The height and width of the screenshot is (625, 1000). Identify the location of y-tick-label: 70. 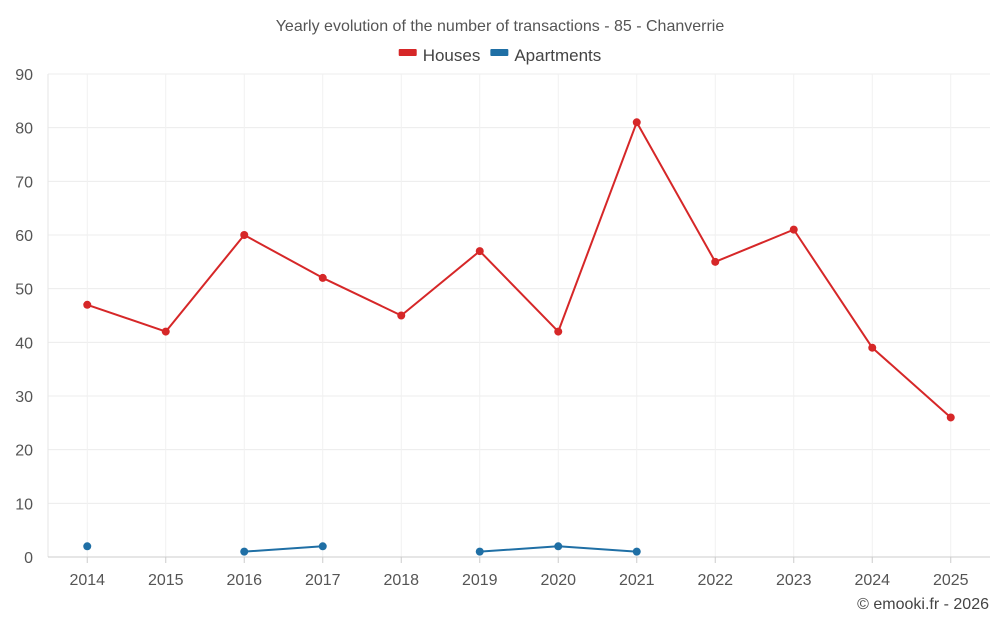
(24, 182).